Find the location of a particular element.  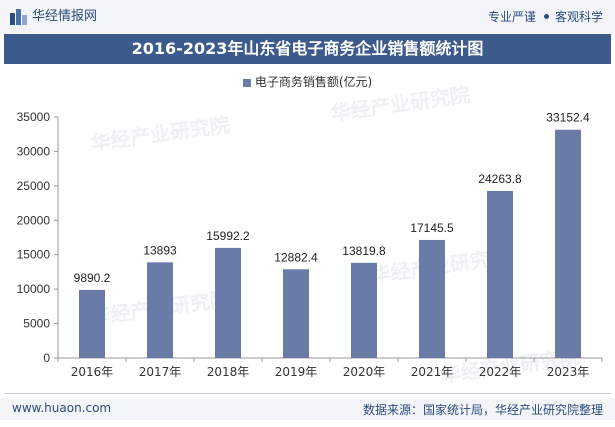

x-tick-label: 2021年 is located at coordinates (432, 372).